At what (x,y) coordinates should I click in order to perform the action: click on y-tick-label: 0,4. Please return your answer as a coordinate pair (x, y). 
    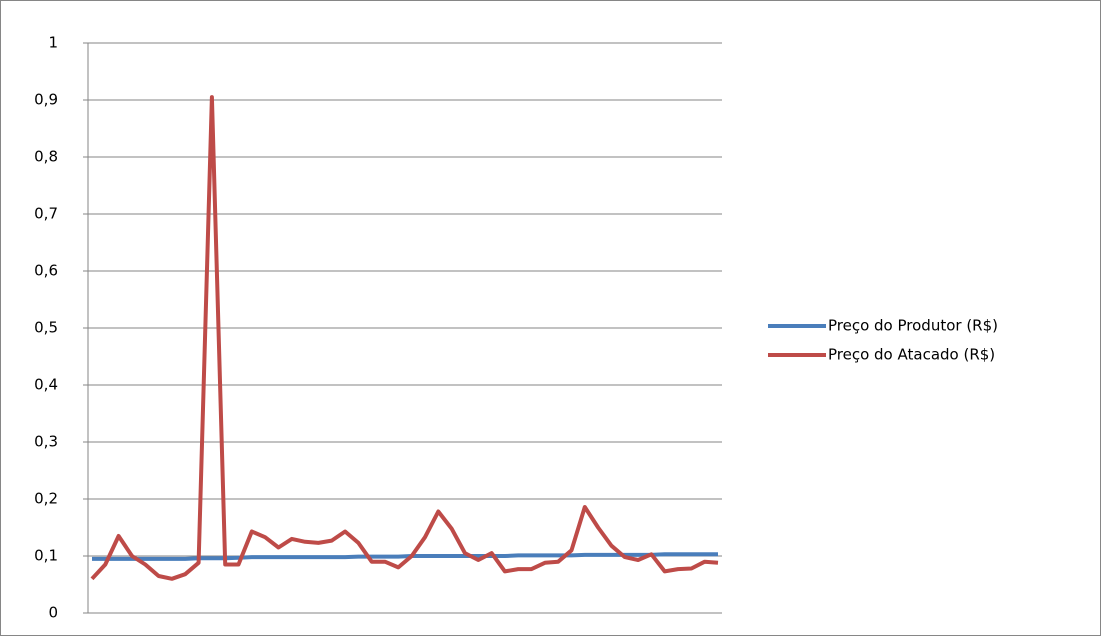
    Looking at the image, I should click on (46, 385).